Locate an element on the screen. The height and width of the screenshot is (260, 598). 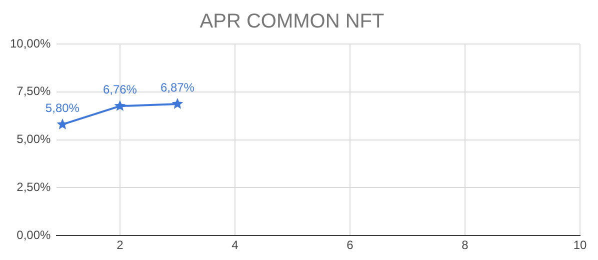
data-label: 6,76% is located at coordinates (120, 89).